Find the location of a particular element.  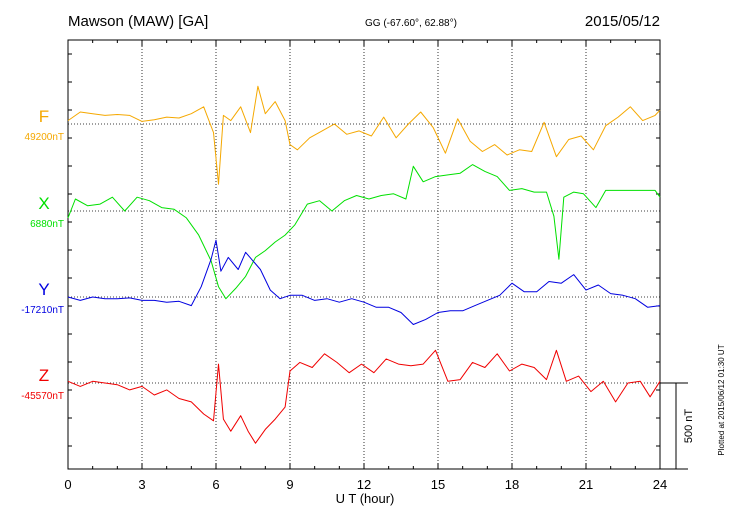

x-tick-label: 0 is located at coordinates (67, 484).